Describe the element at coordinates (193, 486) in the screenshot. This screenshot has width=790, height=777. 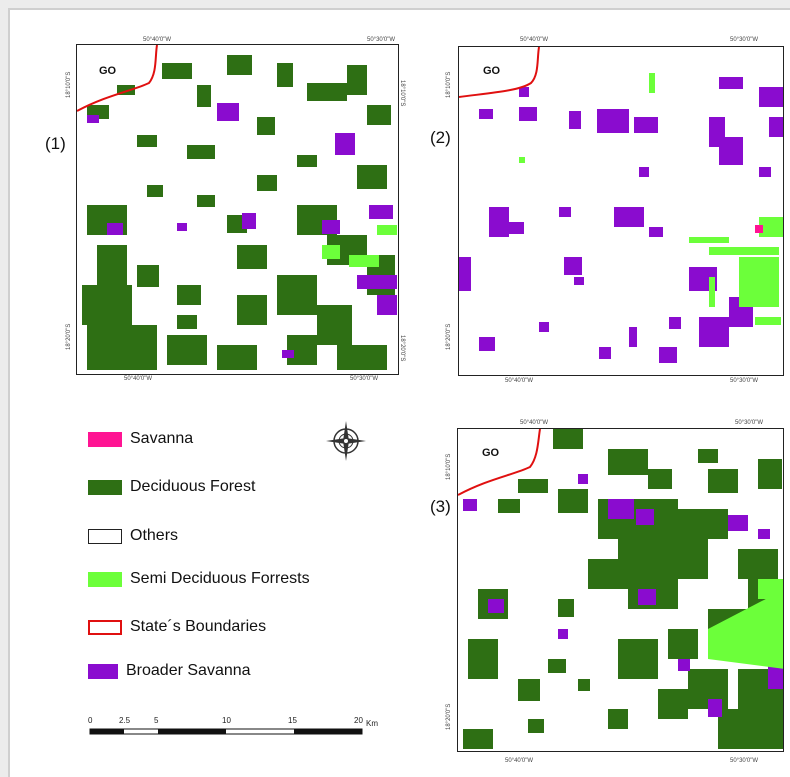
I see `legend-label: Deciduous Forest` at that location.